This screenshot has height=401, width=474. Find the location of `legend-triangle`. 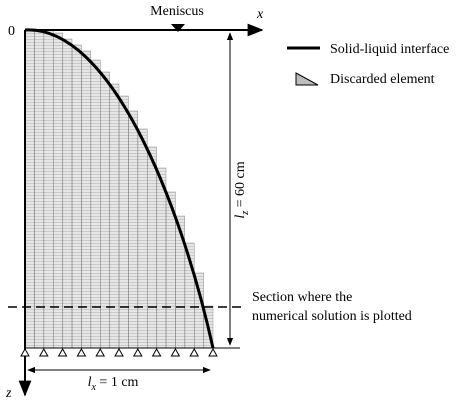

legend-triangle is located at coordinates (307, 79).